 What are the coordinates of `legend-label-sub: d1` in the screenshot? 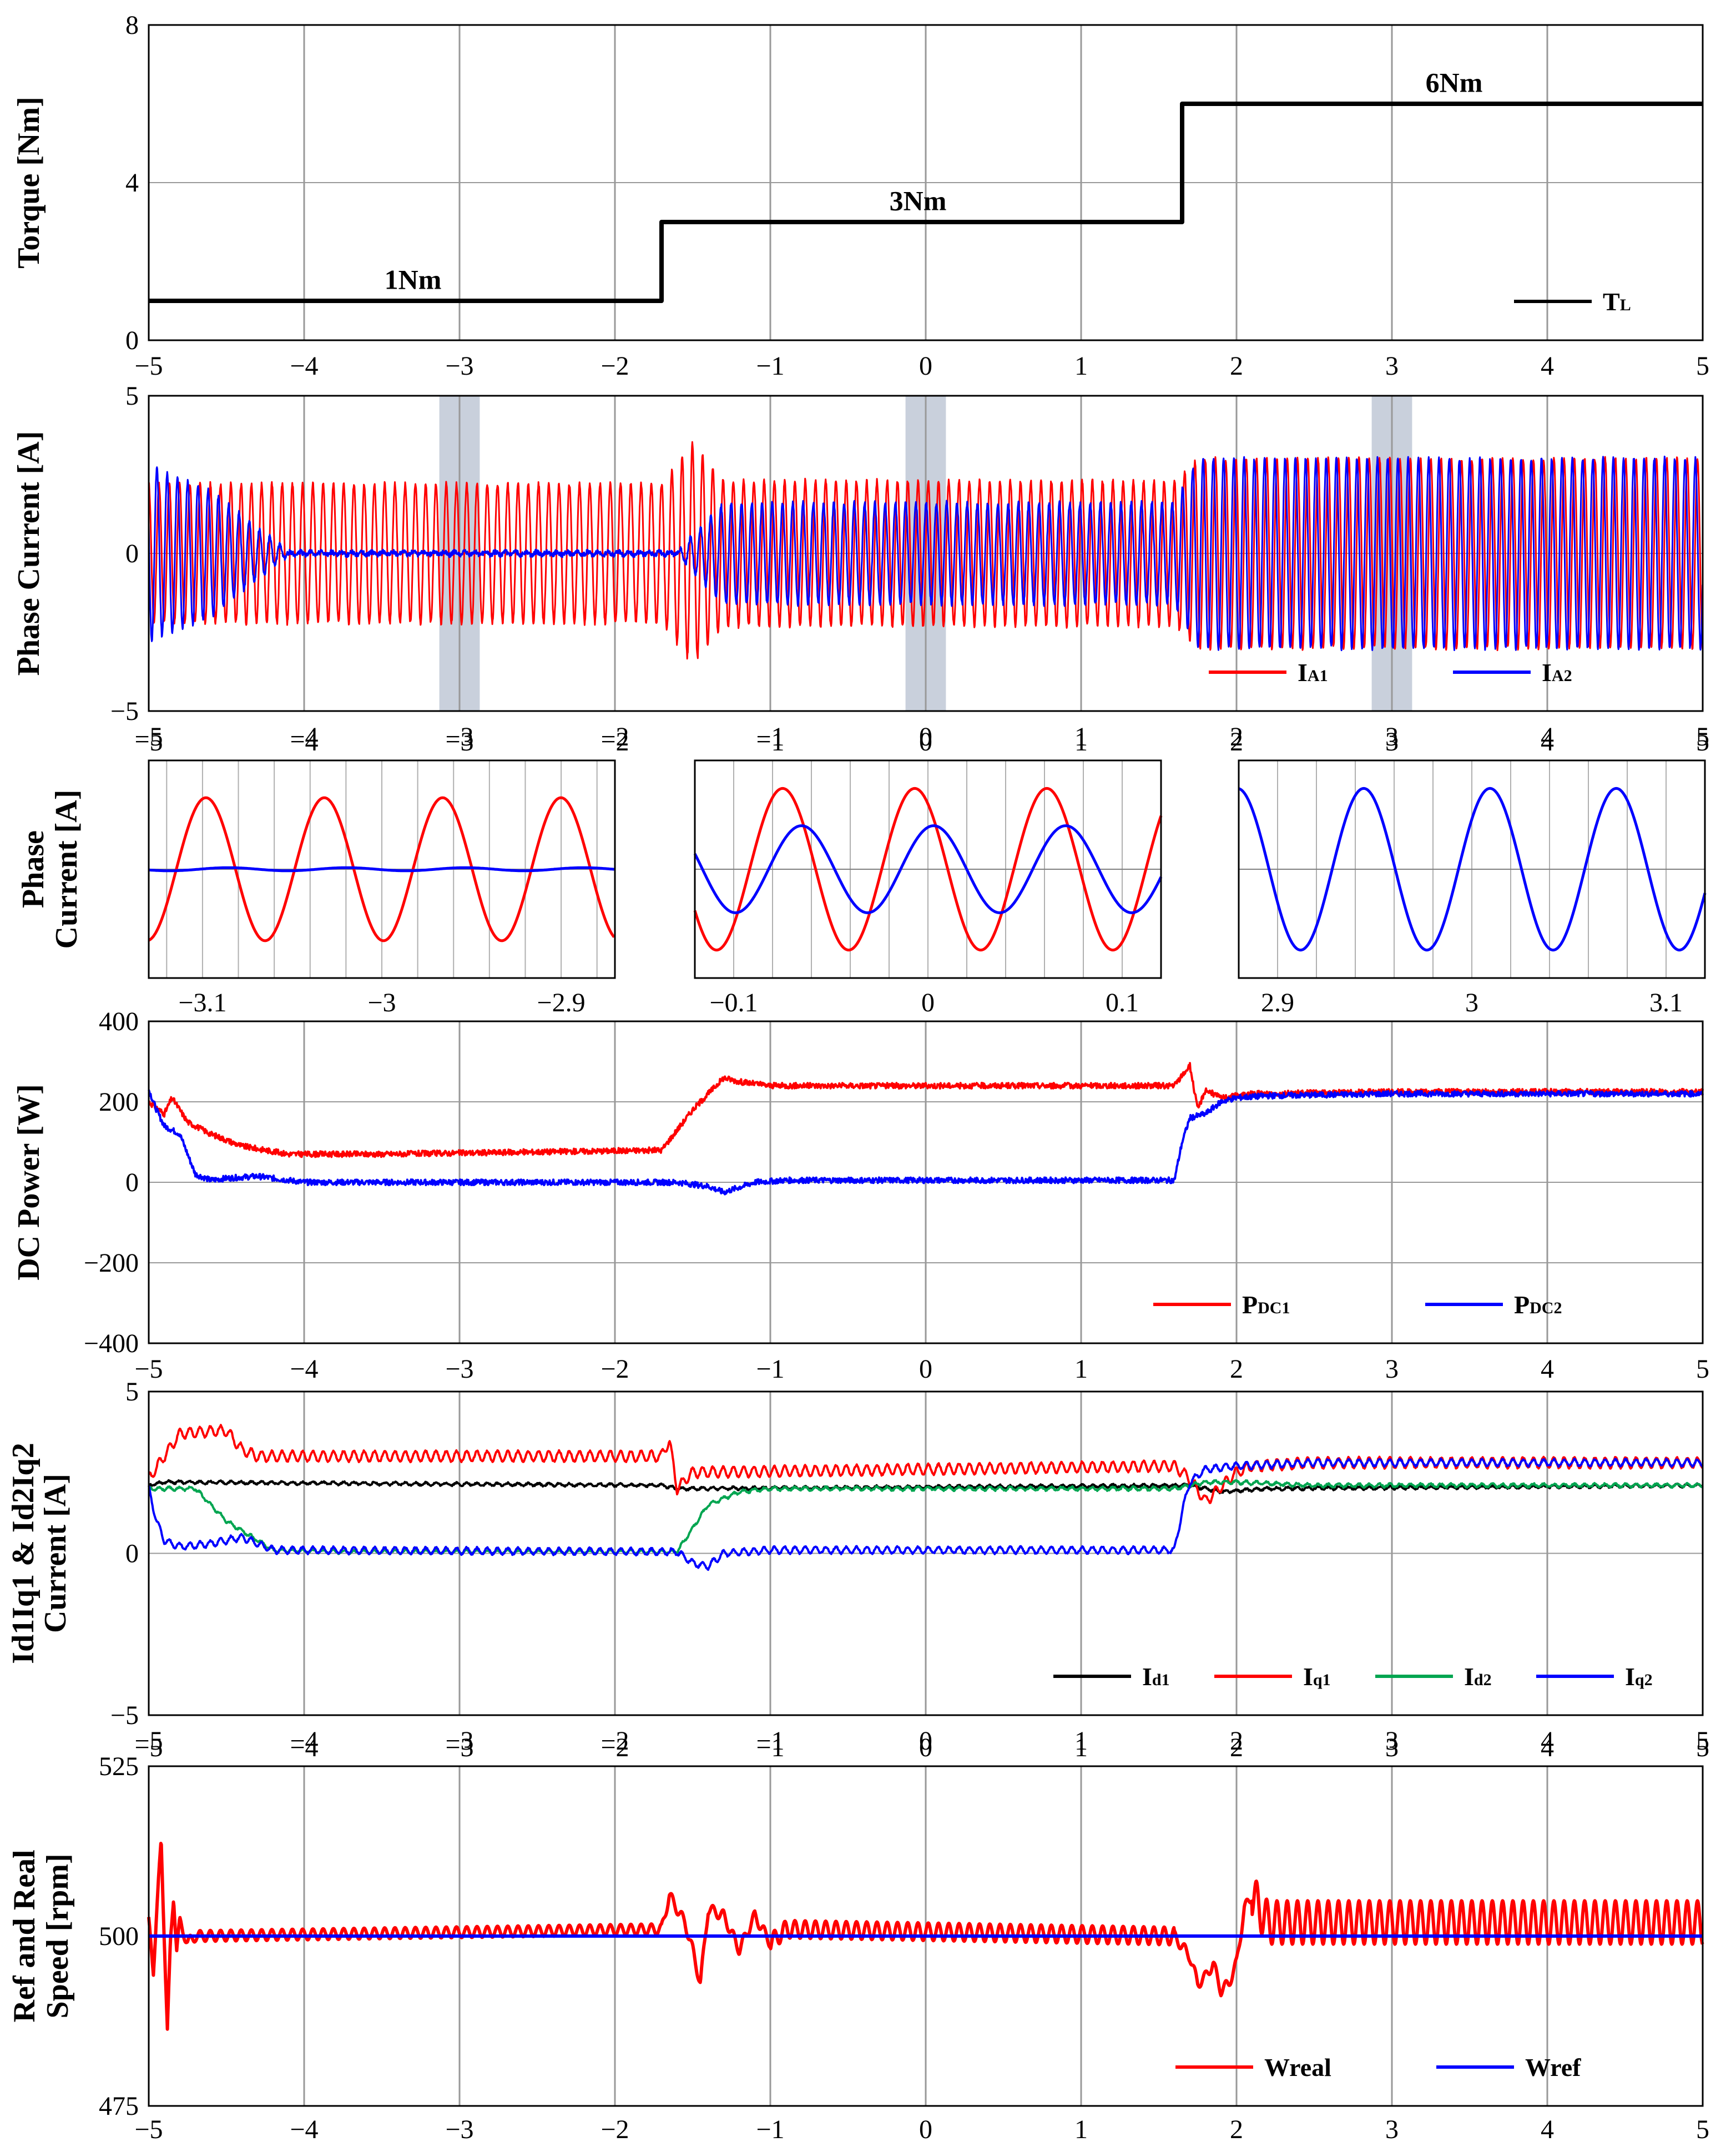 It's located at (1161, 1680).